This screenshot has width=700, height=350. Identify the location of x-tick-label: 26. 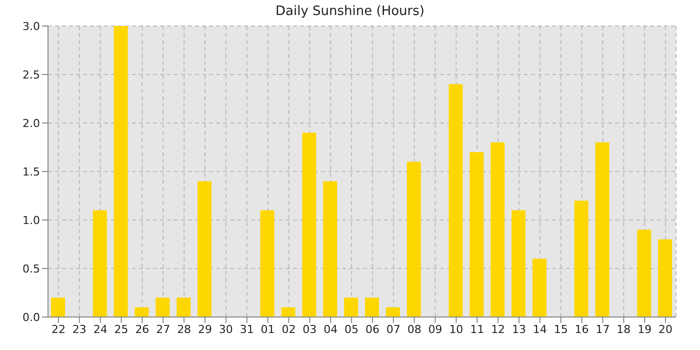
(142, 329).